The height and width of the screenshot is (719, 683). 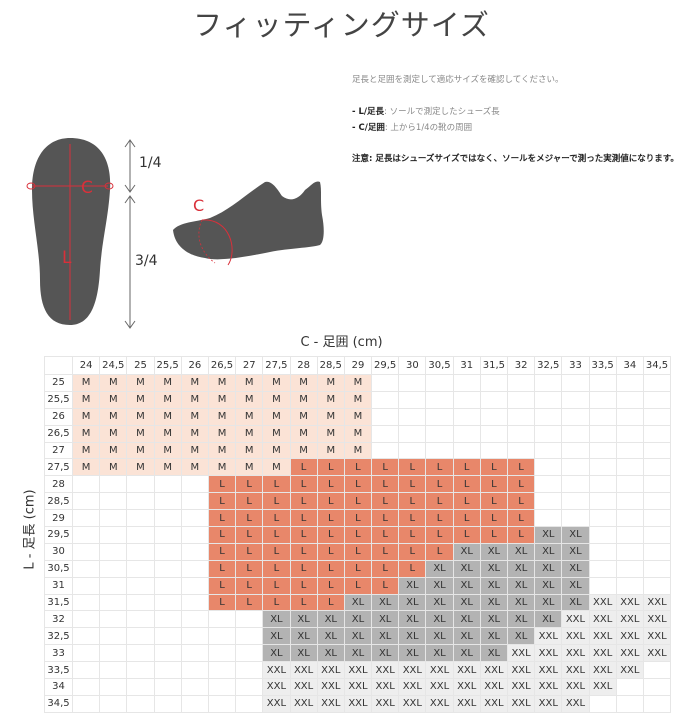 What do you see at coordinates (358, 619) in the screenshot?
I see `table-row: 32 XL XL XL XL XL XL XL XL XL XL XL XXL XXL XXL XXL` at bounding box center [358, 619].